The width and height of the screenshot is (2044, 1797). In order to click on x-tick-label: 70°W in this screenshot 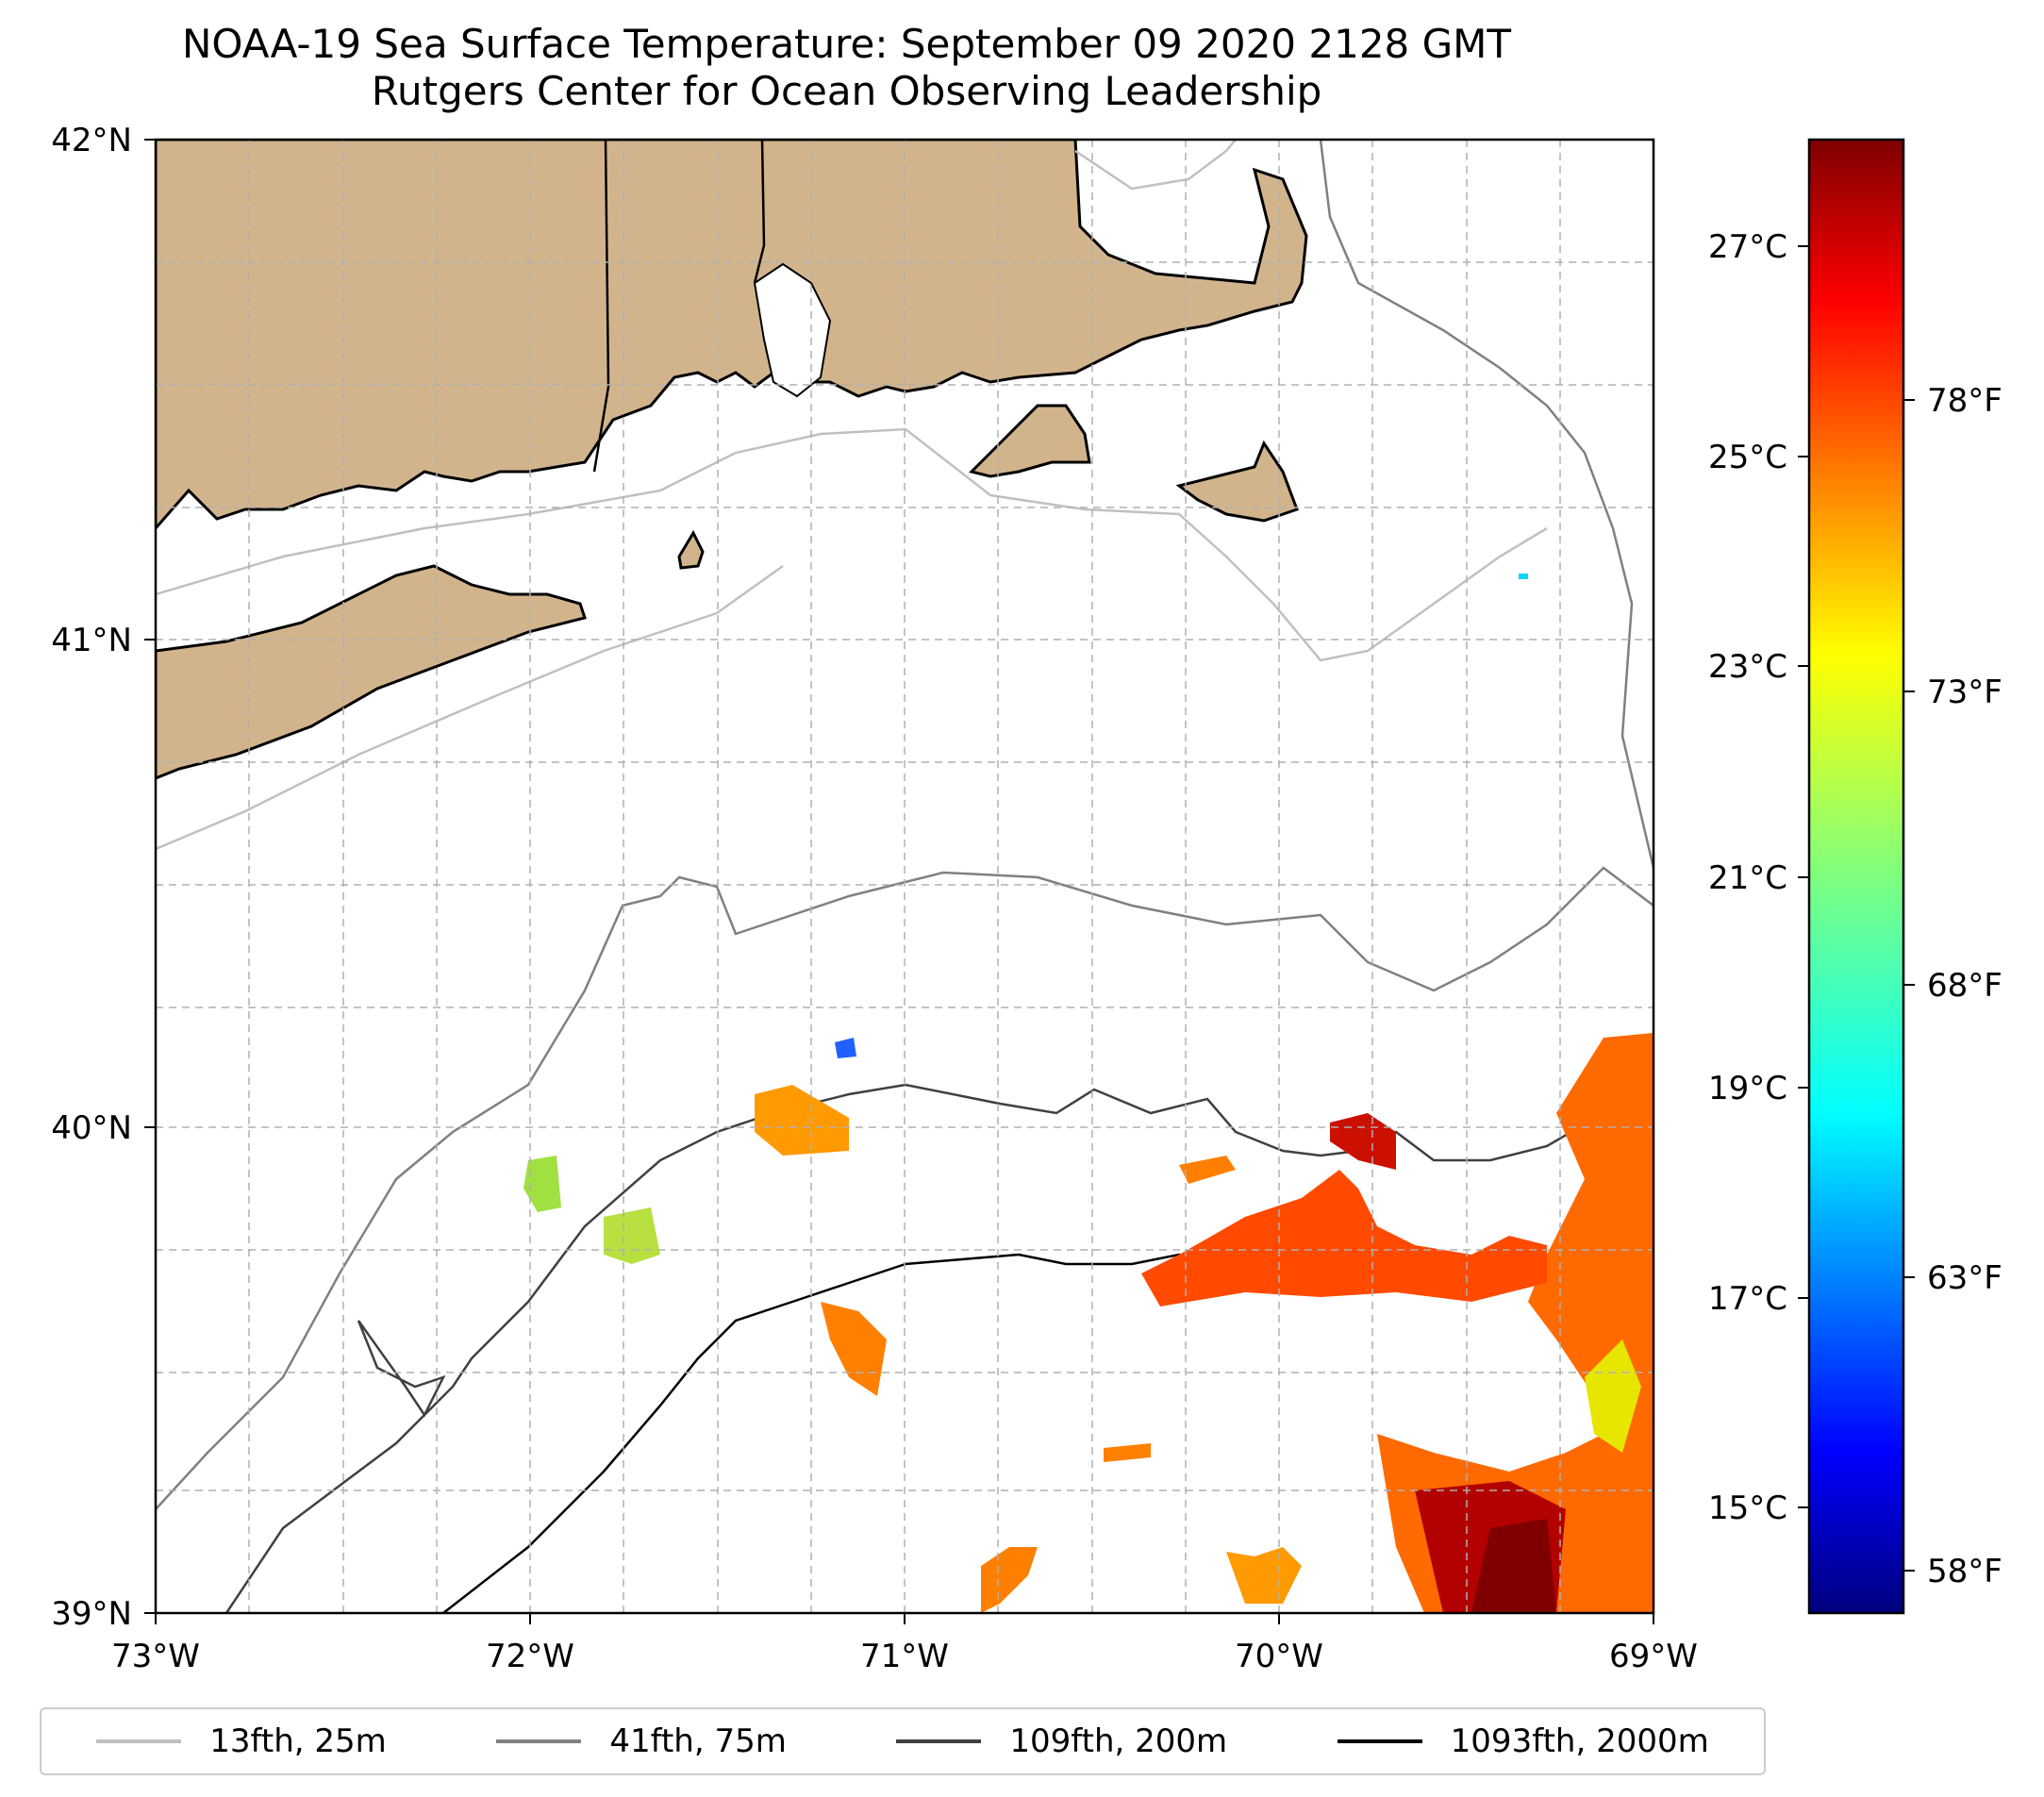, I will do `click(1279, 1656)`.